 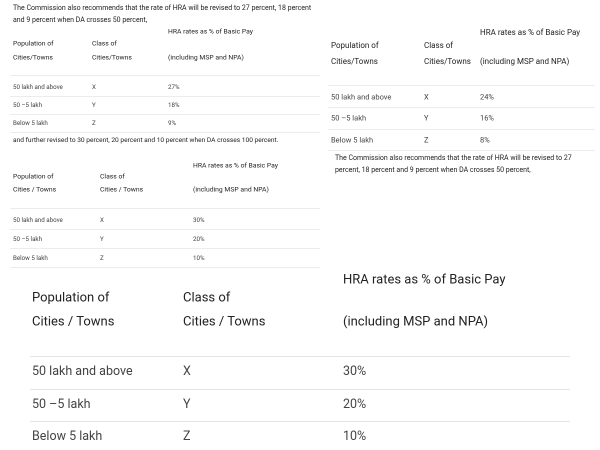 I want to click on table-cell: 18%, so click(x=174, y=104).